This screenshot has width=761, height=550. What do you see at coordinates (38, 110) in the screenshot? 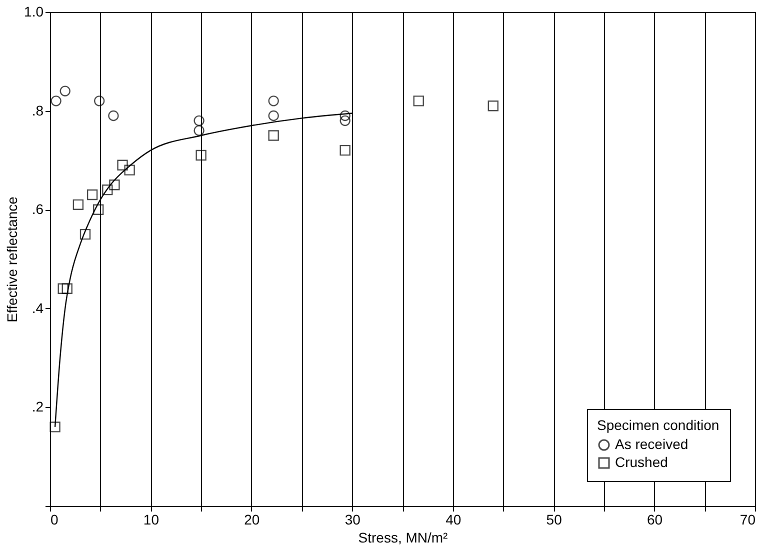
I see `y-tick-label: .8` at bounding box center [38, 110].